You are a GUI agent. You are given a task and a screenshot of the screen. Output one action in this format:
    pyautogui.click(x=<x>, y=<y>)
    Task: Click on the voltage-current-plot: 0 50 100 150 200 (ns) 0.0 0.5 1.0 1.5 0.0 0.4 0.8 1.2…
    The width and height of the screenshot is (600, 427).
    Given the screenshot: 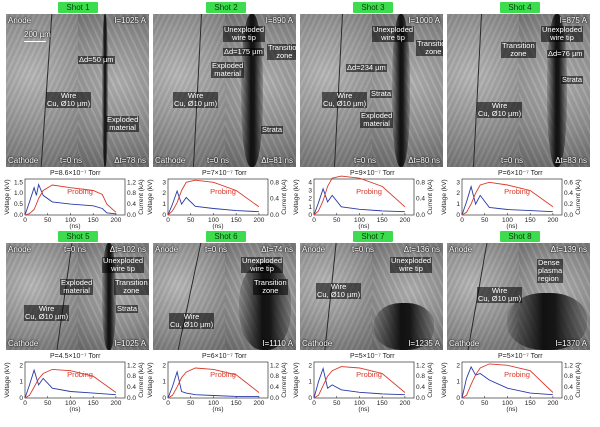 What is the action you would take?
    pyautogui.click(x=74, y=204)
    